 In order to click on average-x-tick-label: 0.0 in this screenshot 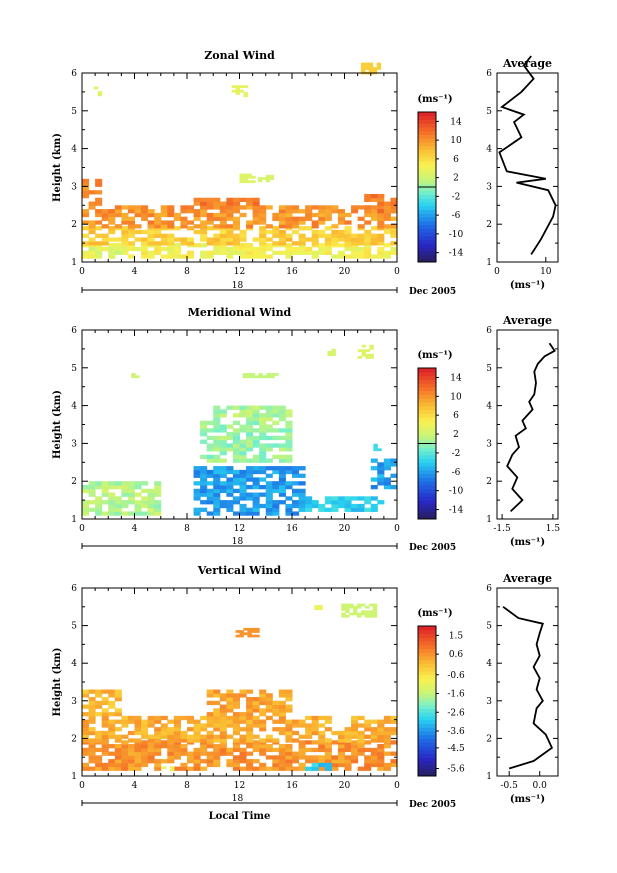, I will do `click(540, 786)`.